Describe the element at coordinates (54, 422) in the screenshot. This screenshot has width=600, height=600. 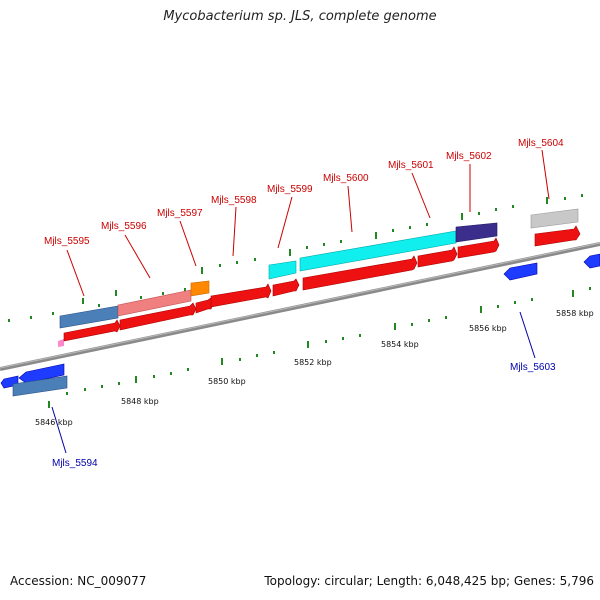
I see `scale-label-5846: 5846 kbp` at that location.